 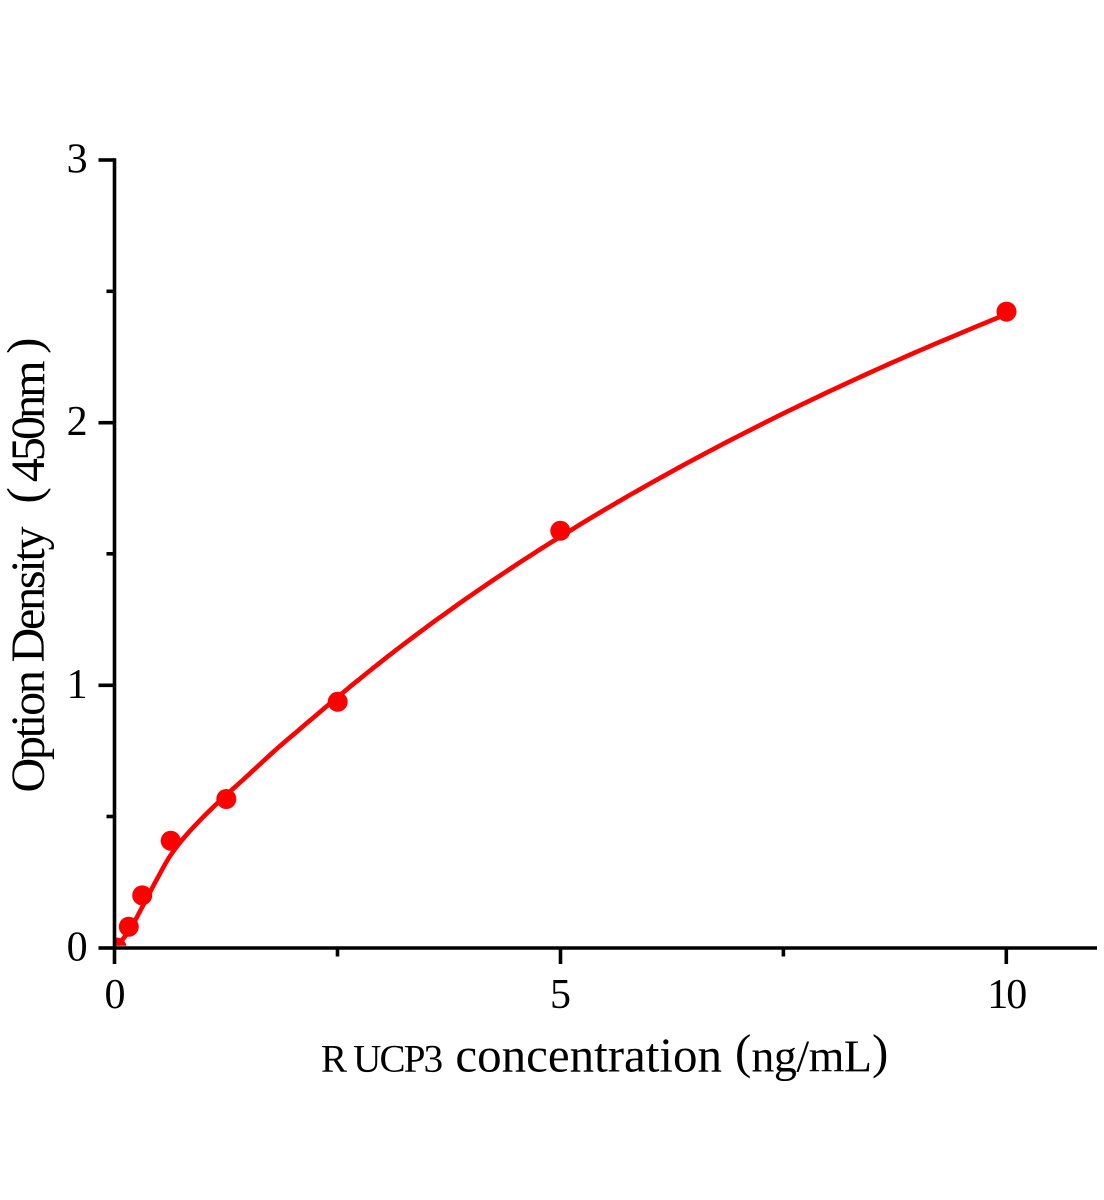 I want to click on svg-text: 3, so click(x=77, y=160).